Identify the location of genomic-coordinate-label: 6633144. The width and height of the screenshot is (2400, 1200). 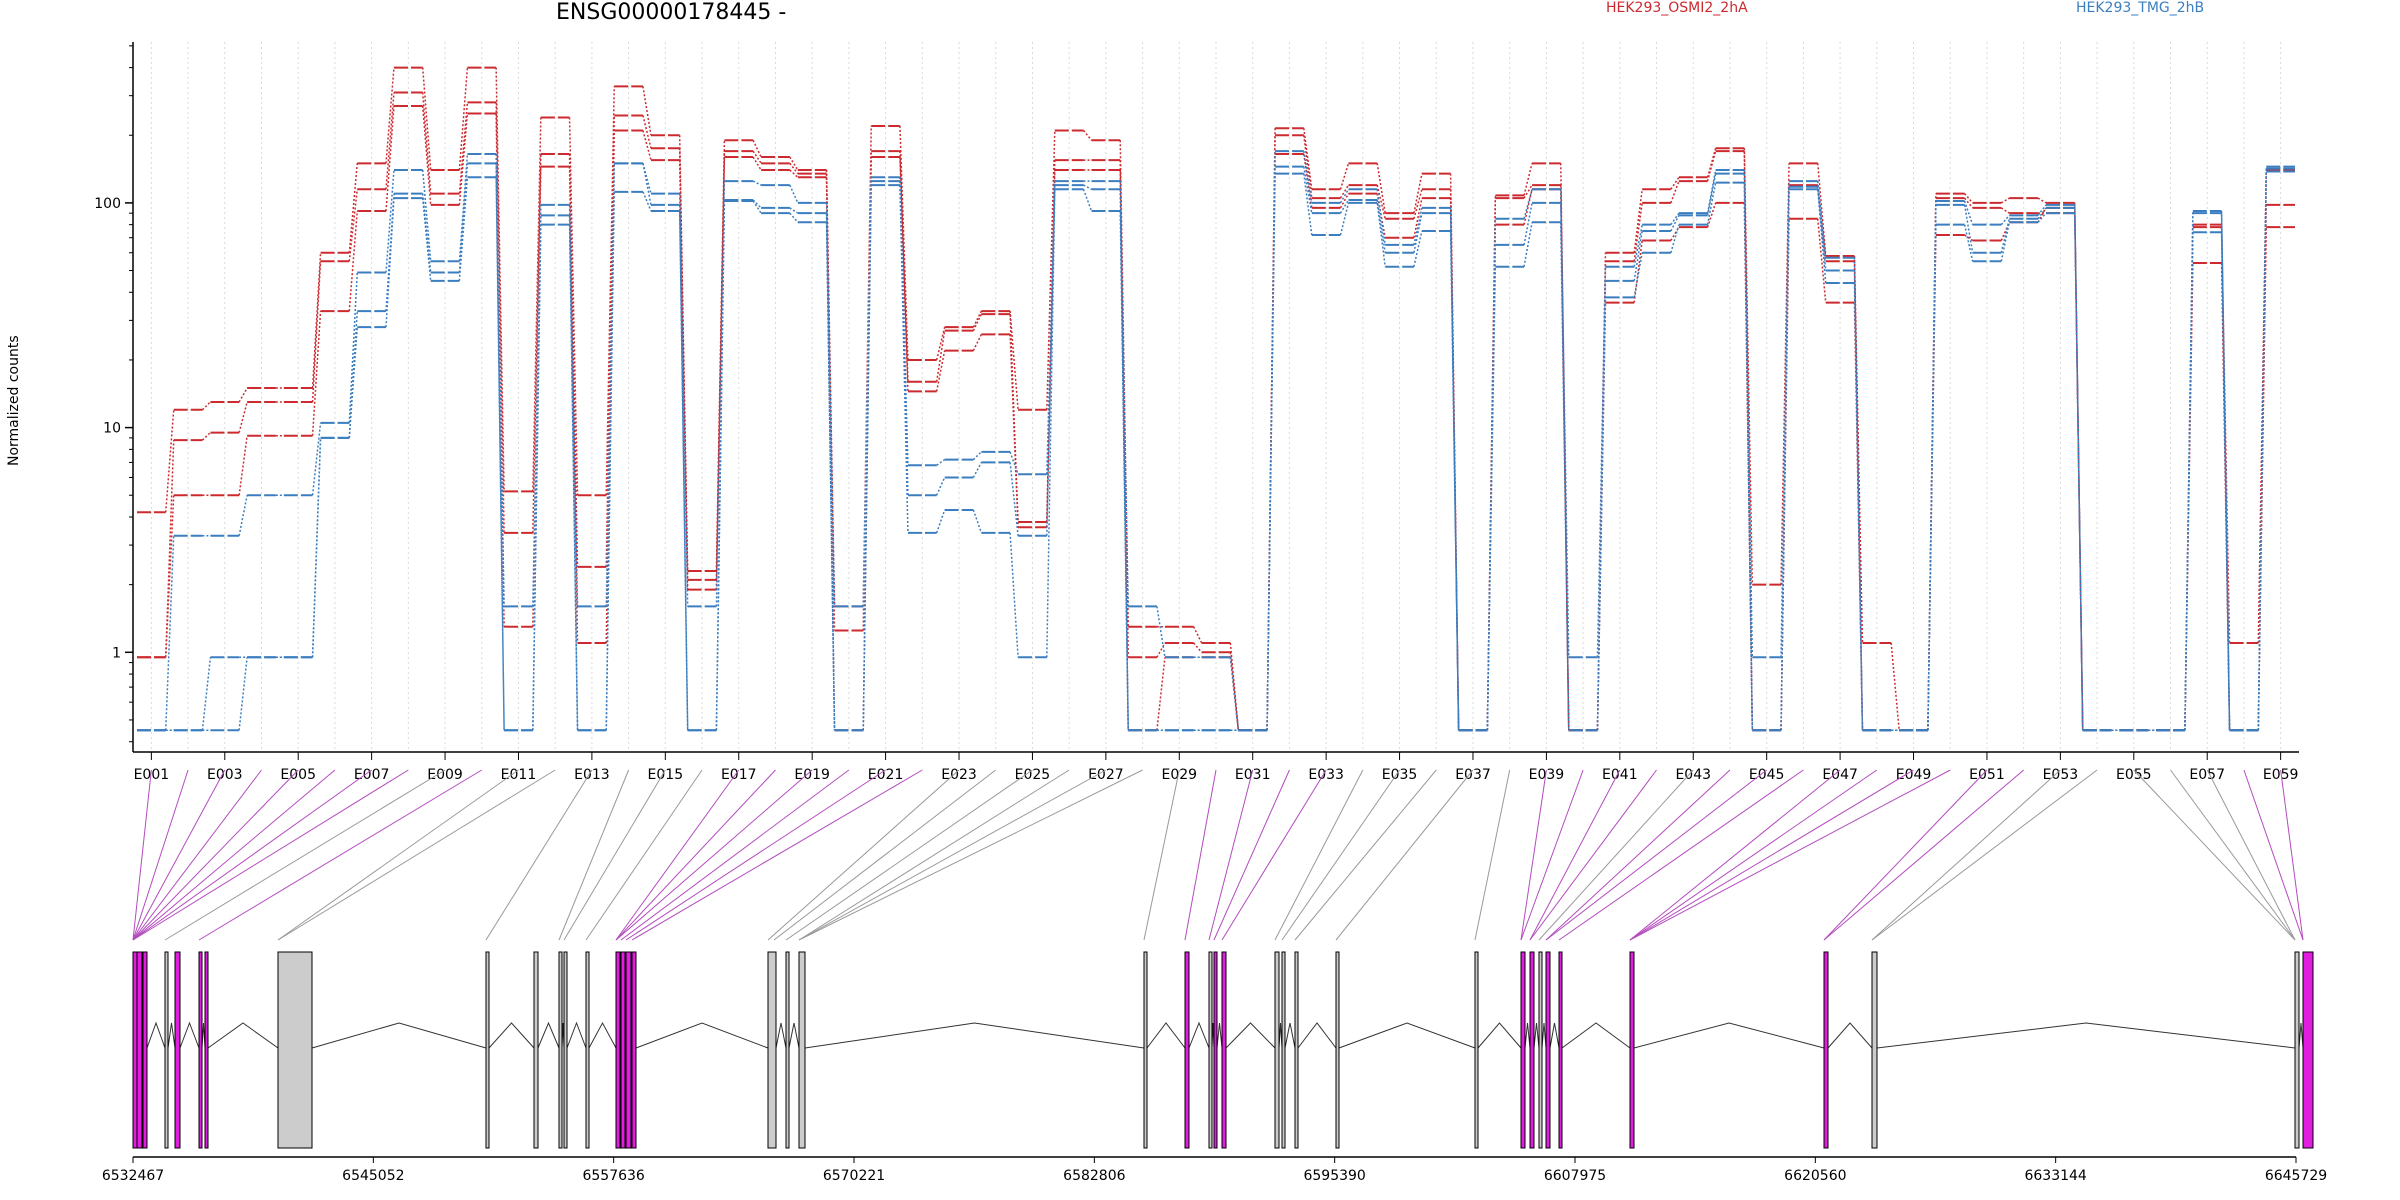
(2055, 1176).